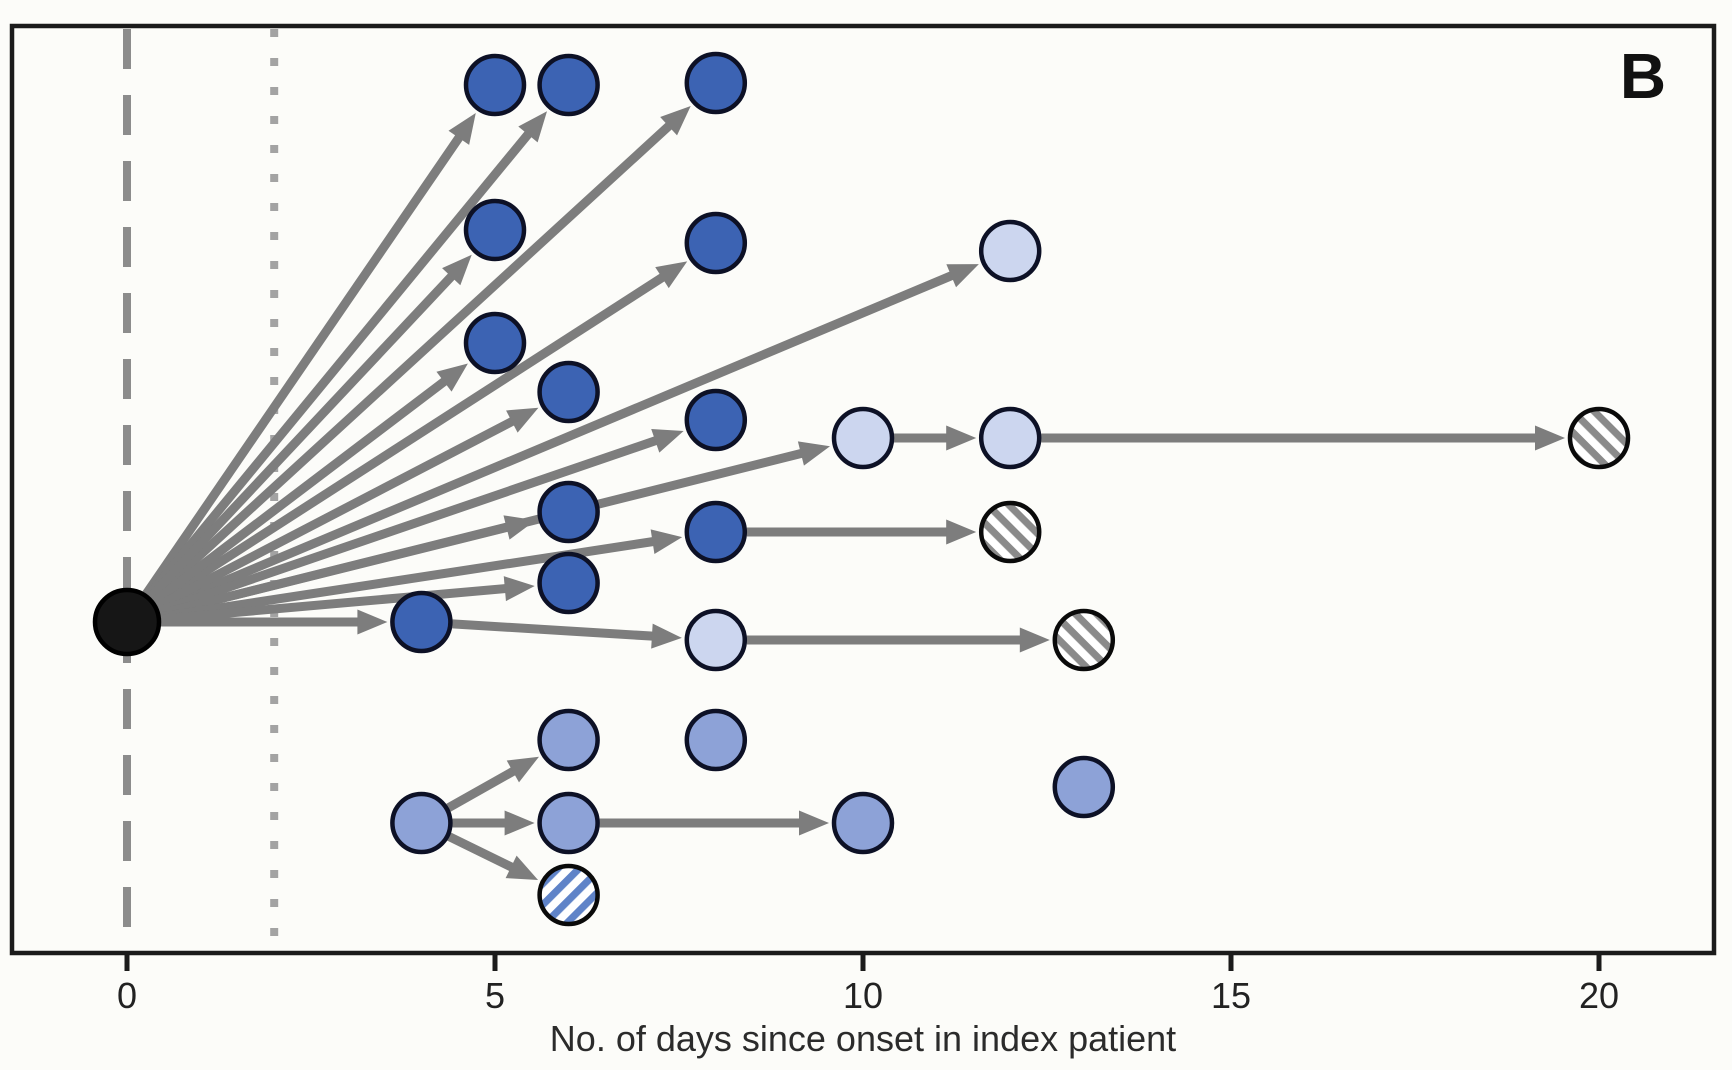 The image size is (1732, 1070). What do you see at coordinates (568, 895) in the screenshot?
I see `case-node-hatched_blue` at bounding box center [568, 895].